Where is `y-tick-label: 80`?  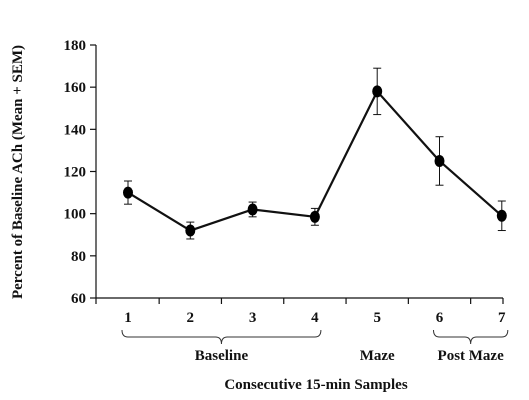 y-tick-label: 80 is located at coordinates (78, 257).